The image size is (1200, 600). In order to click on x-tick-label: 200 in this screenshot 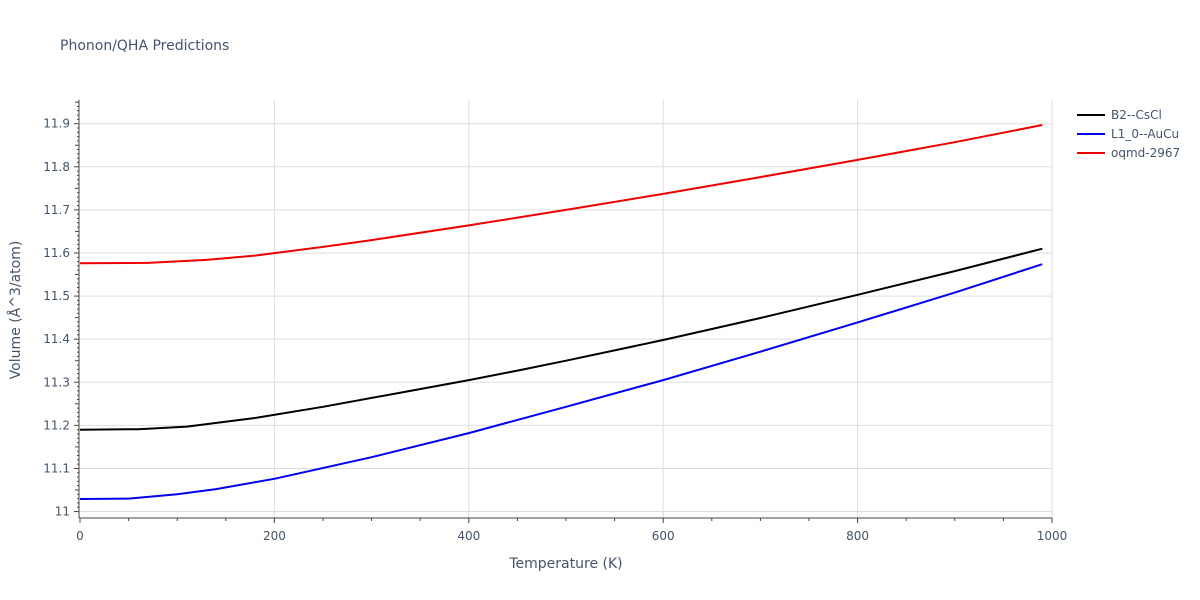, I will do `click(274, 536)`.